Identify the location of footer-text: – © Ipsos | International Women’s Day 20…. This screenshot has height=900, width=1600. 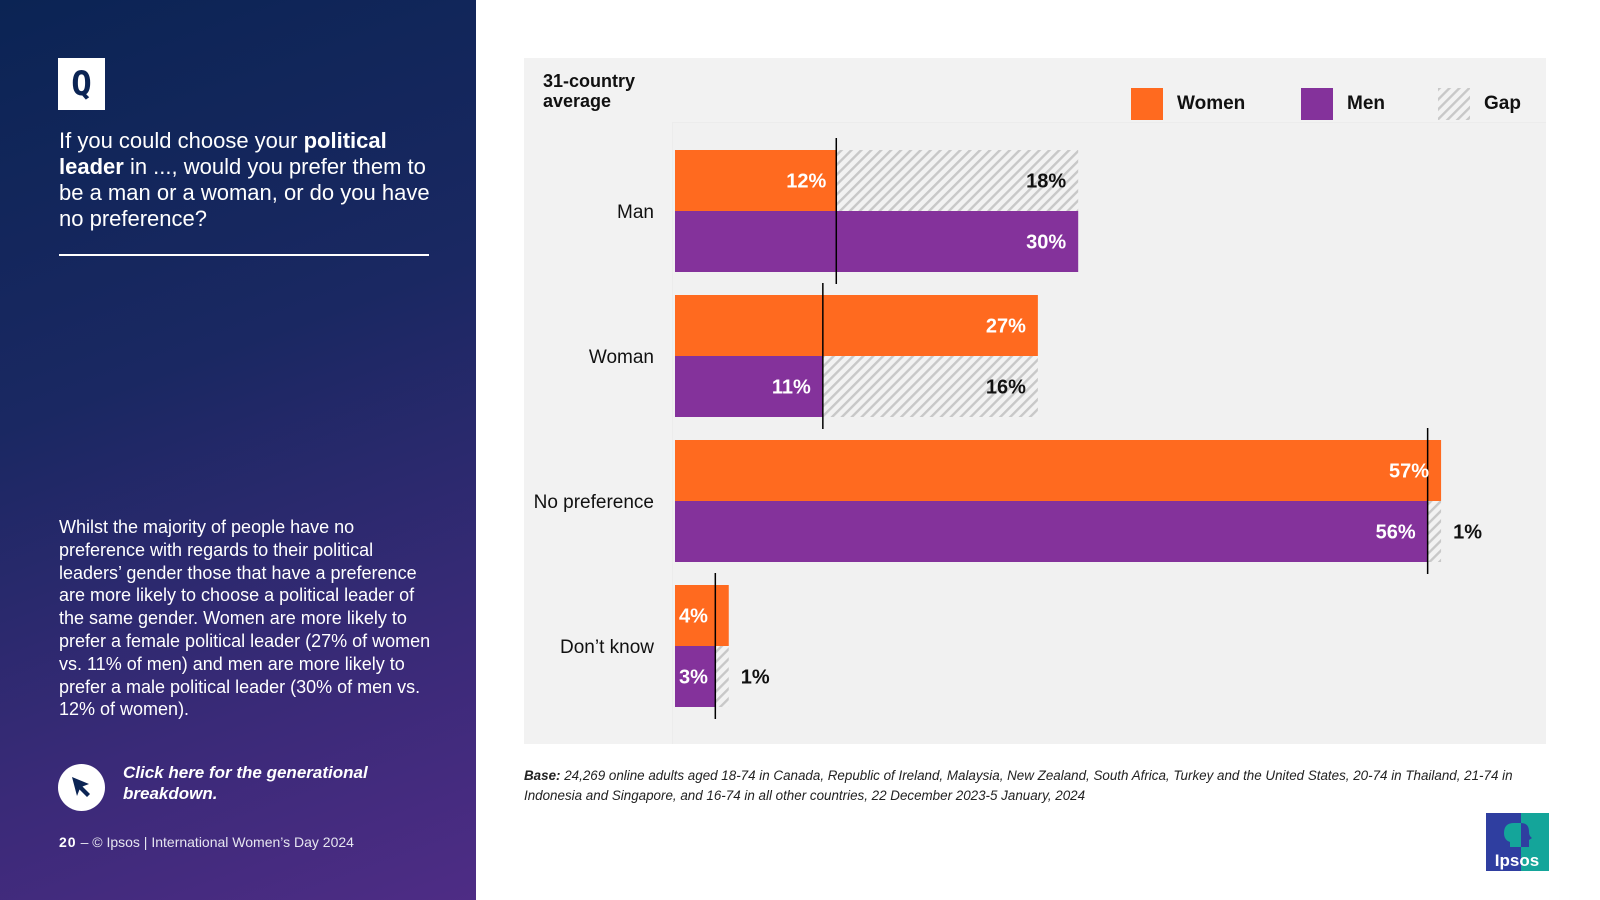
(217, 842).